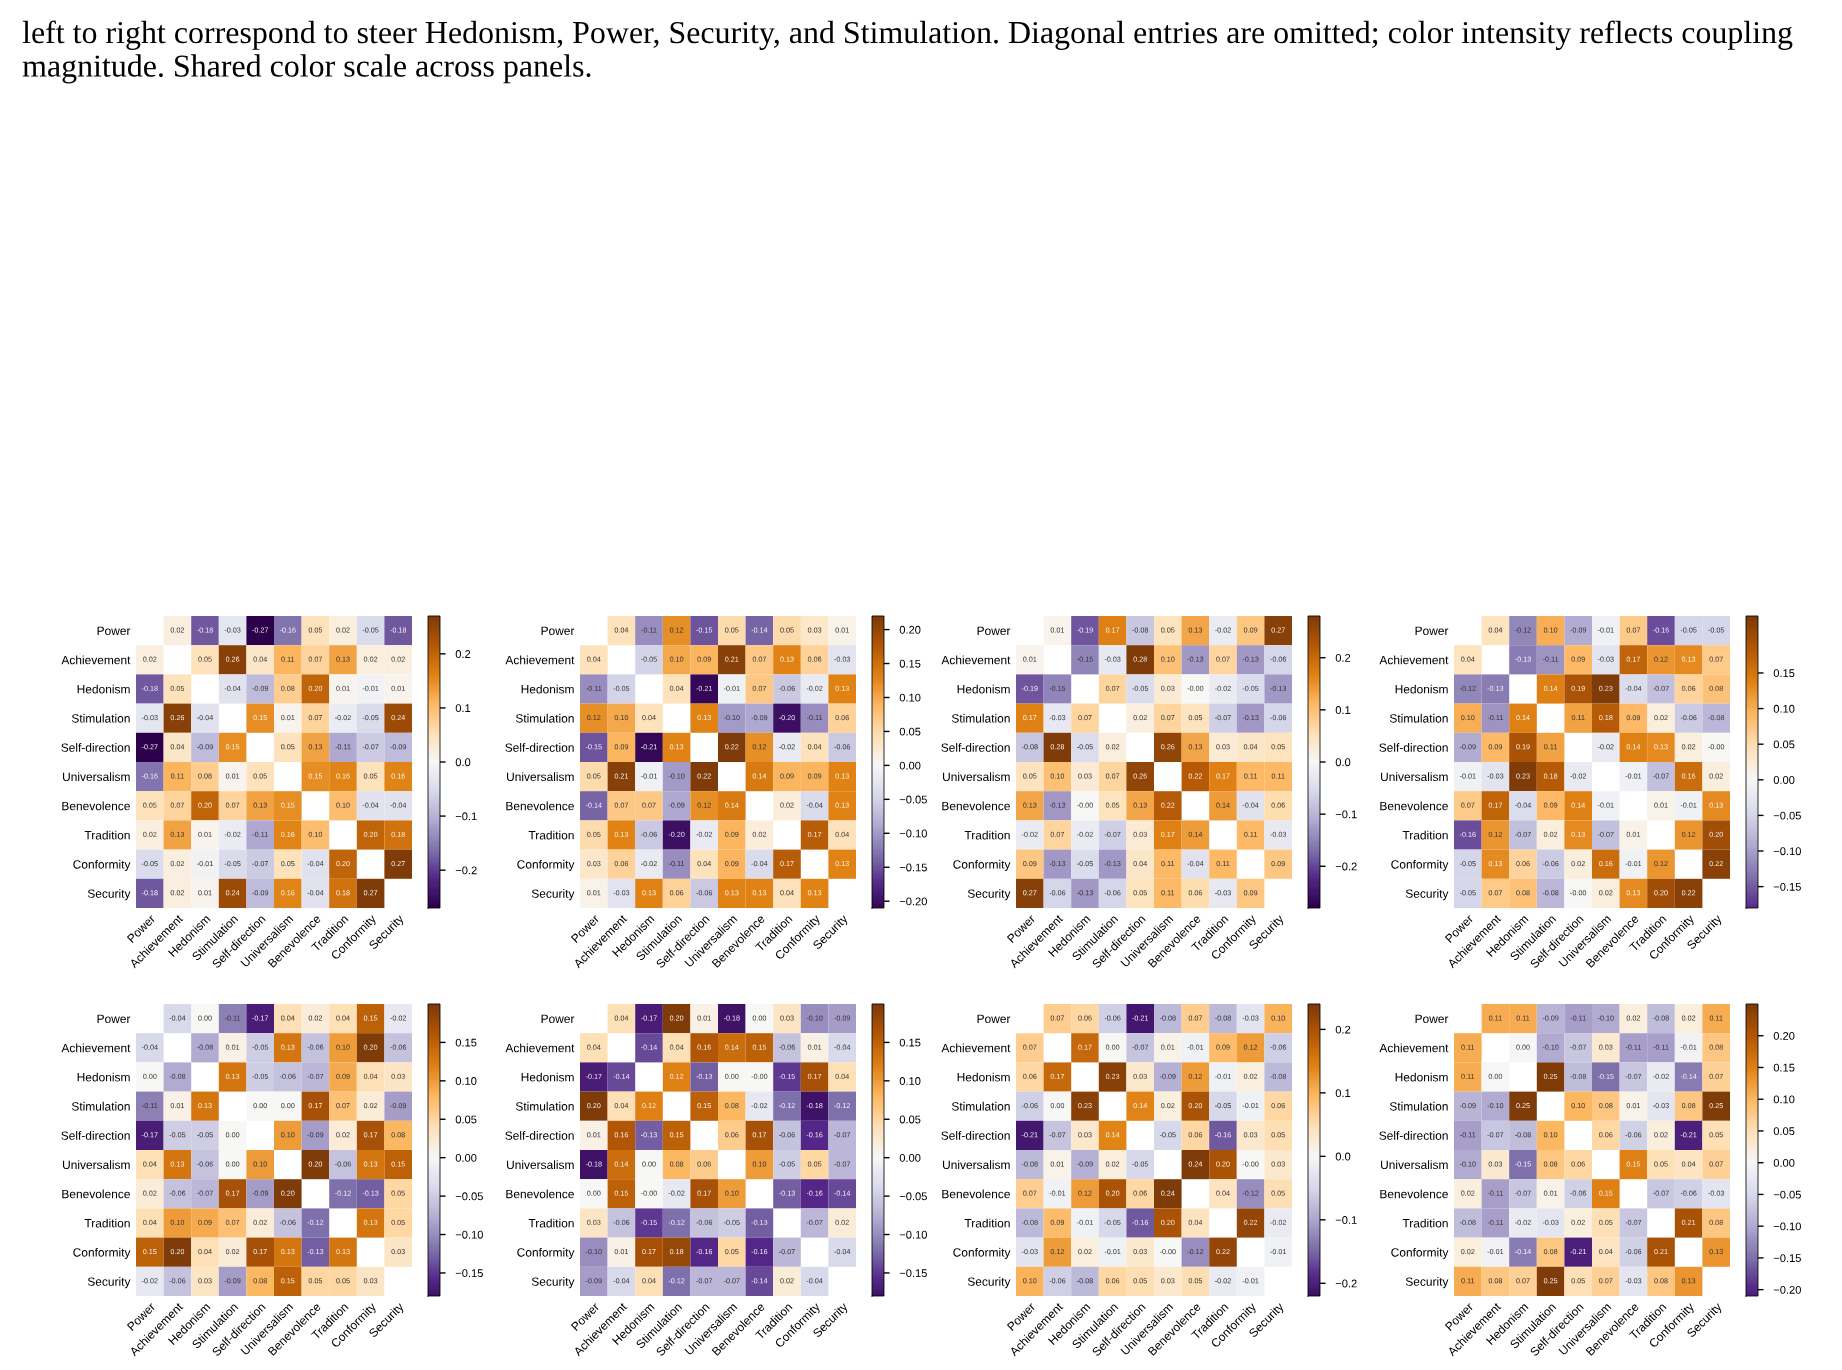 This screenshot has width=1842, height=1370. What do you see at coordinates (907, 52) in the screenshot?
I see `text: left to right correspond to steer Hedonism, Power, Security, and Stimulation. Diagonal entries are omitted; color intensity reflects coupling magnitude. Shared color scale across panels.` at bounding box center [907, 52].